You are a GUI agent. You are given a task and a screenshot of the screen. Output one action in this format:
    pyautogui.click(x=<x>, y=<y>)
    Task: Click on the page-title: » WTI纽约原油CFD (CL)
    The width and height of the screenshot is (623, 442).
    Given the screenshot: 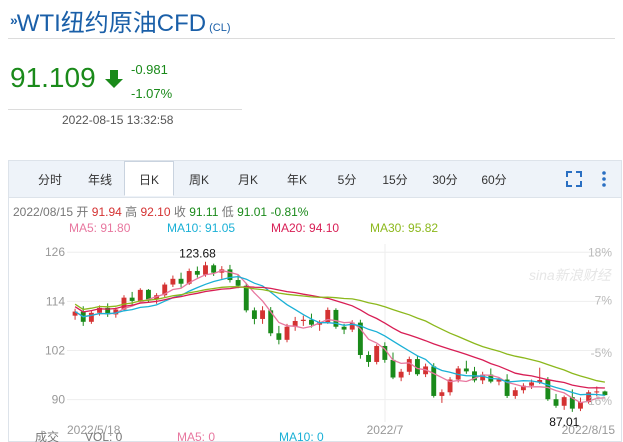 What is the action you would take?
    pyautogui.click(x=120, y=22)
    